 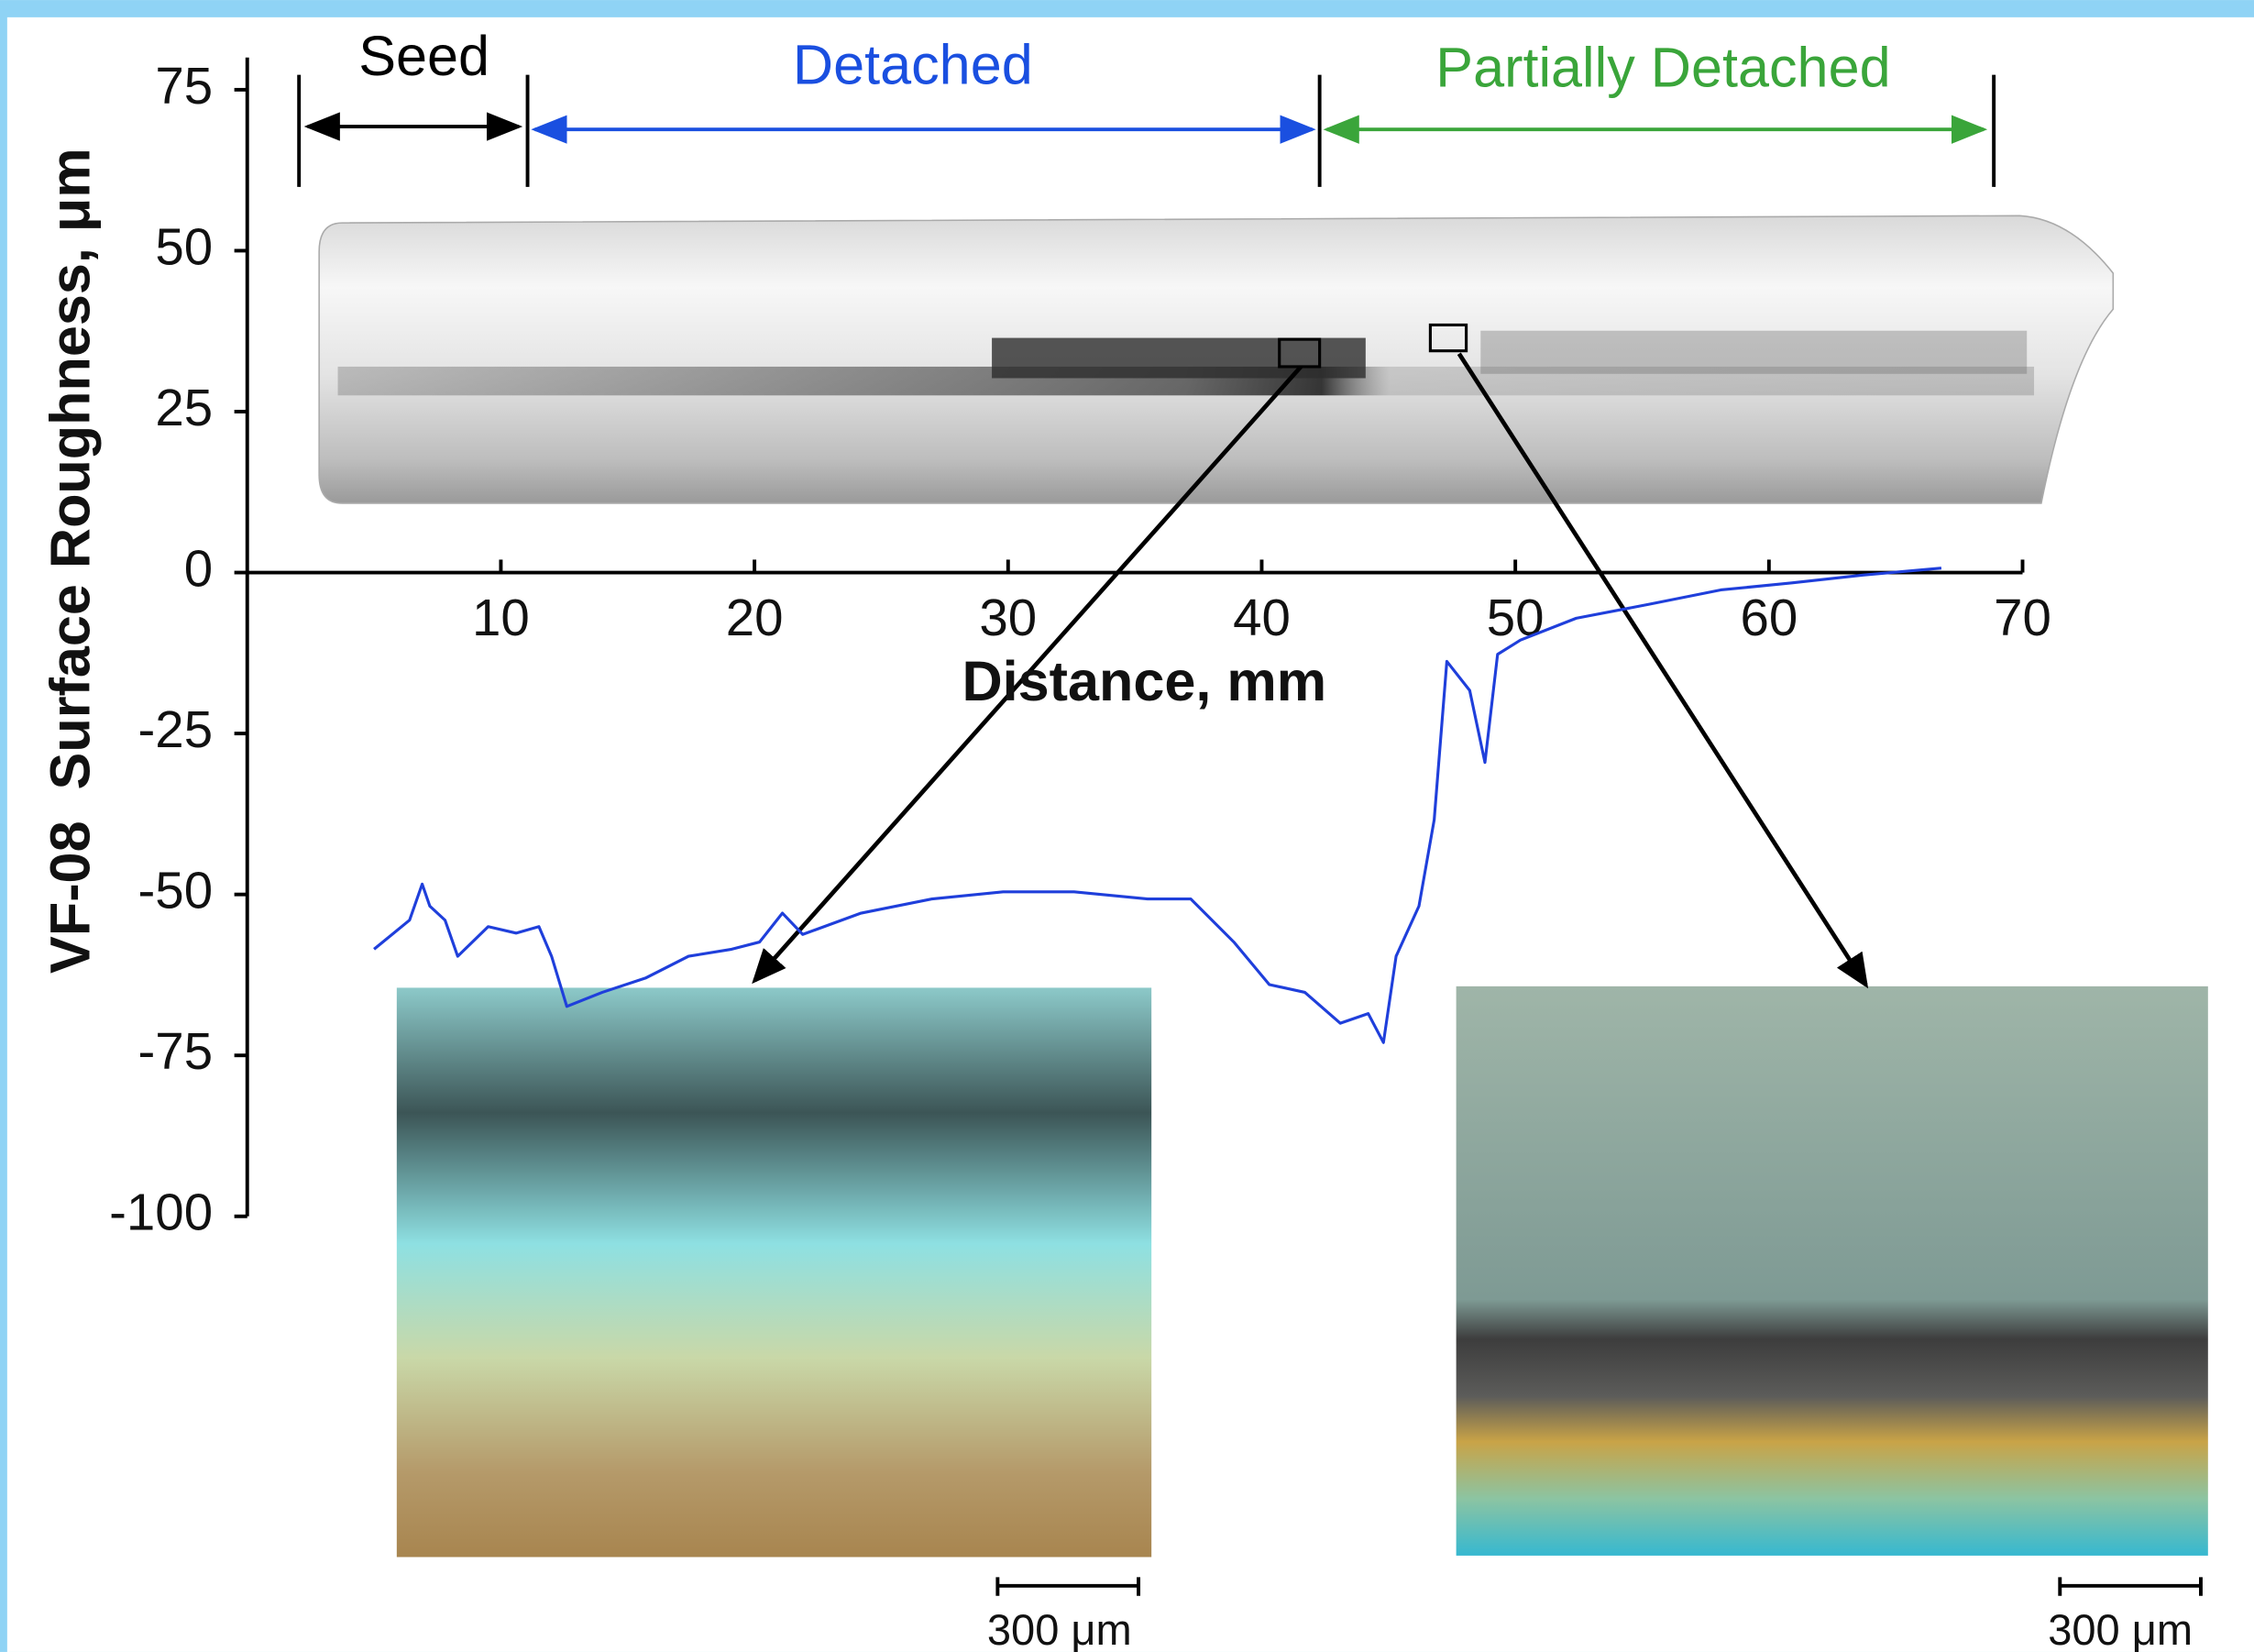 I want to click on micrograph-partially-detached, so click(x=1832, y=1271).